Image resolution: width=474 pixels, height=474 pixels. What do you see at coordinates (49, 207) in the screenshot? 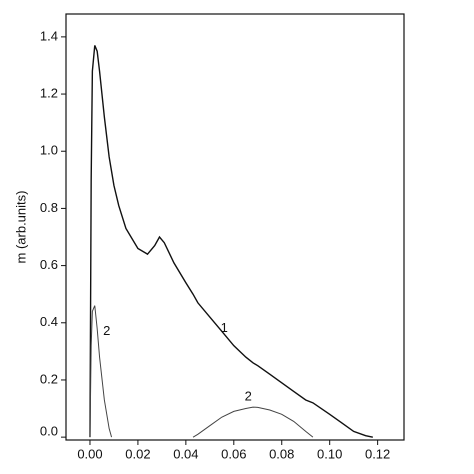
I see `y-tick-label: 0.8` at bounding box center [49, 207].